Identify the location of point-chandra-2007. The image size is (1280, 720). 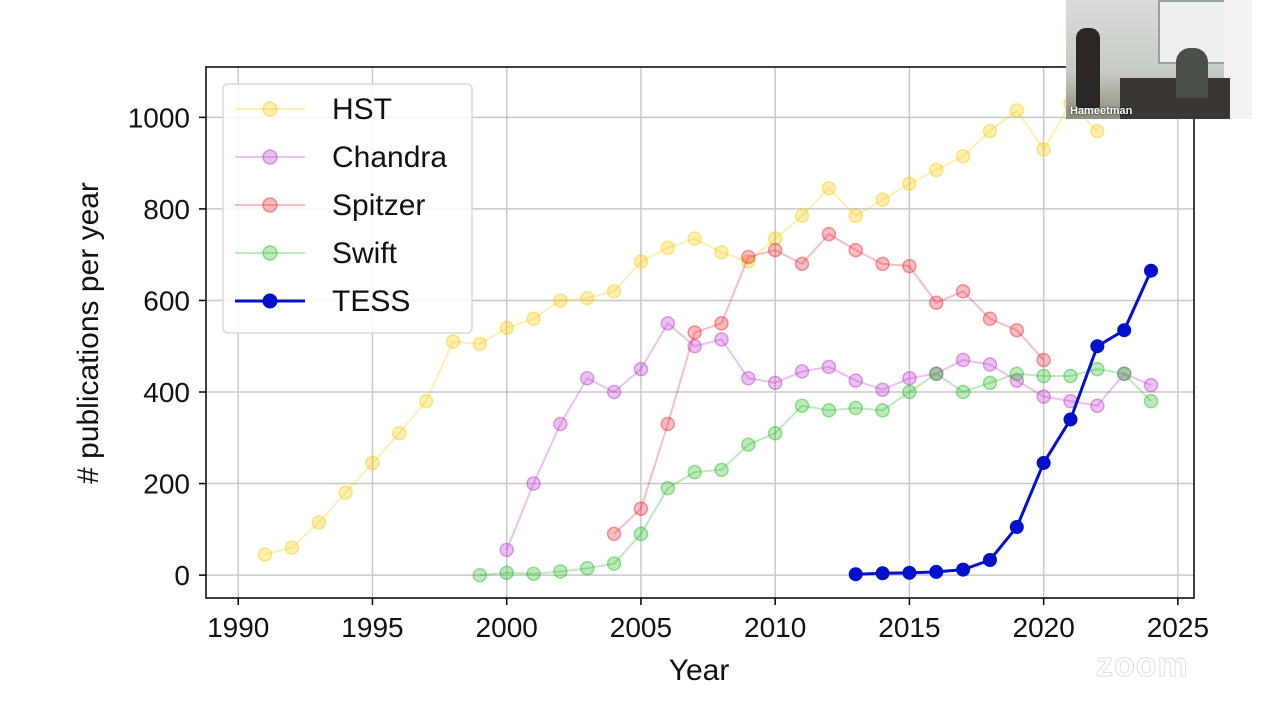
(694, 346).